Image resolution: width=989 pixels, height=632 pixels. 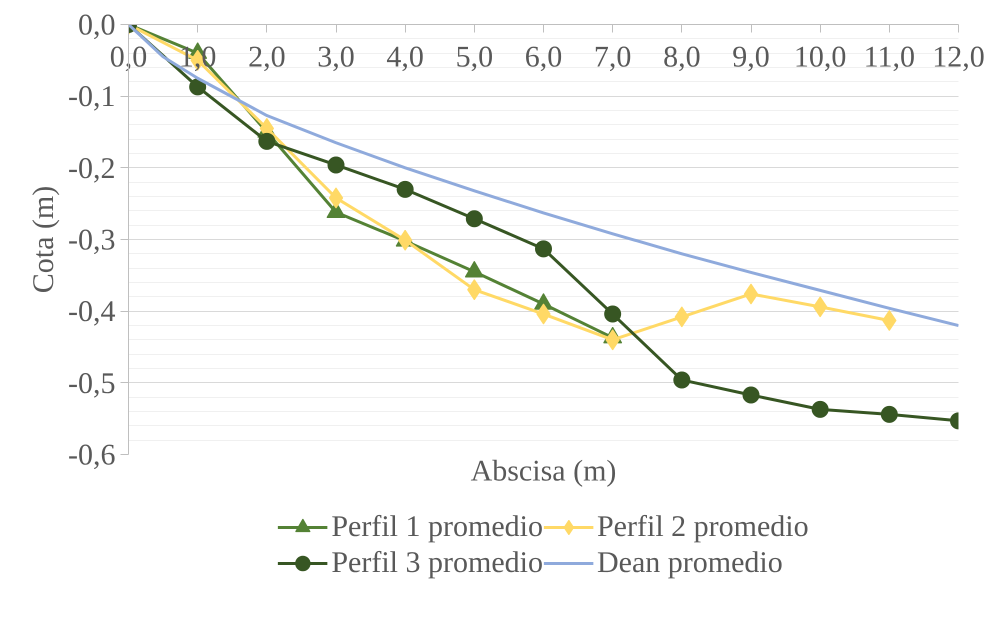 What do you see at coordinates (543, 57) in the screenshot?
I see `x-tick-label: 6,0` at bounding box center [543, 57].